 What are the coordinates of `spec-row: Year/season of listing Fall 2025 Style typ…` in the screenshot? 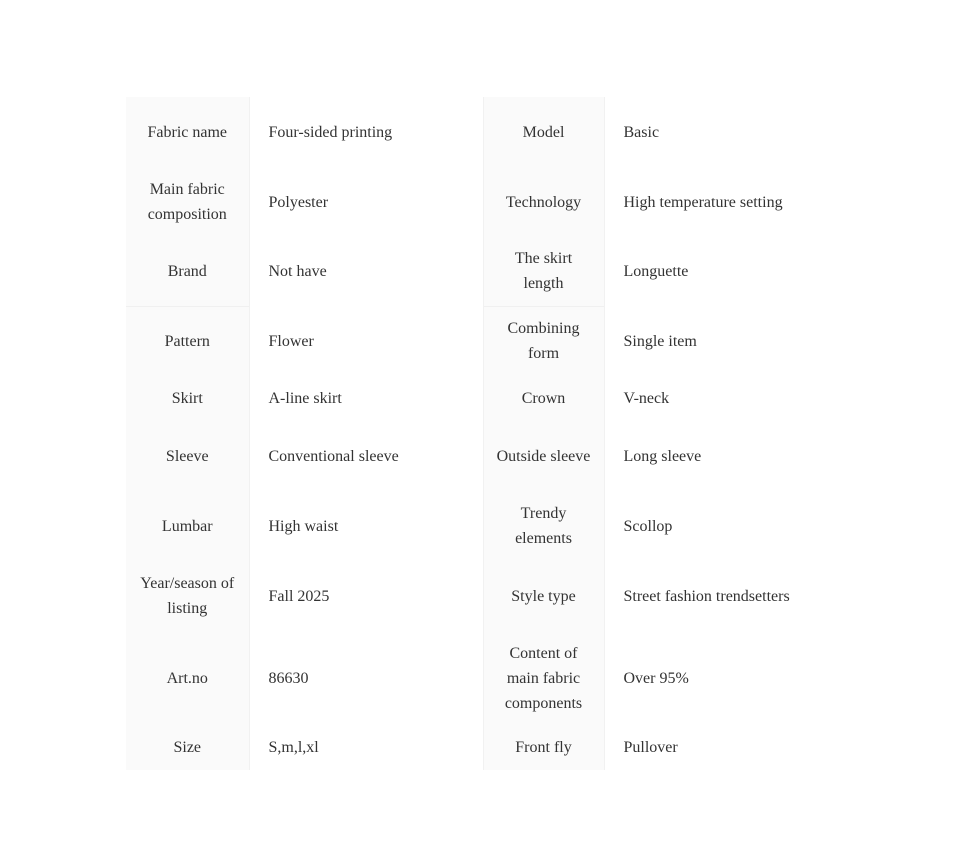 It's located at (483, 596).